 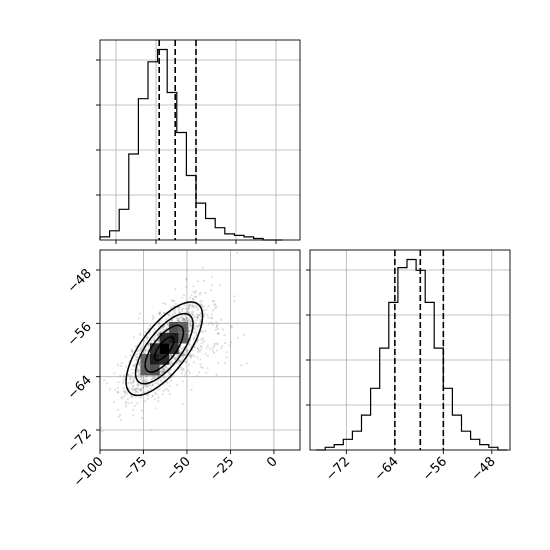 I want to click on contours, so click(x=164, y=349).